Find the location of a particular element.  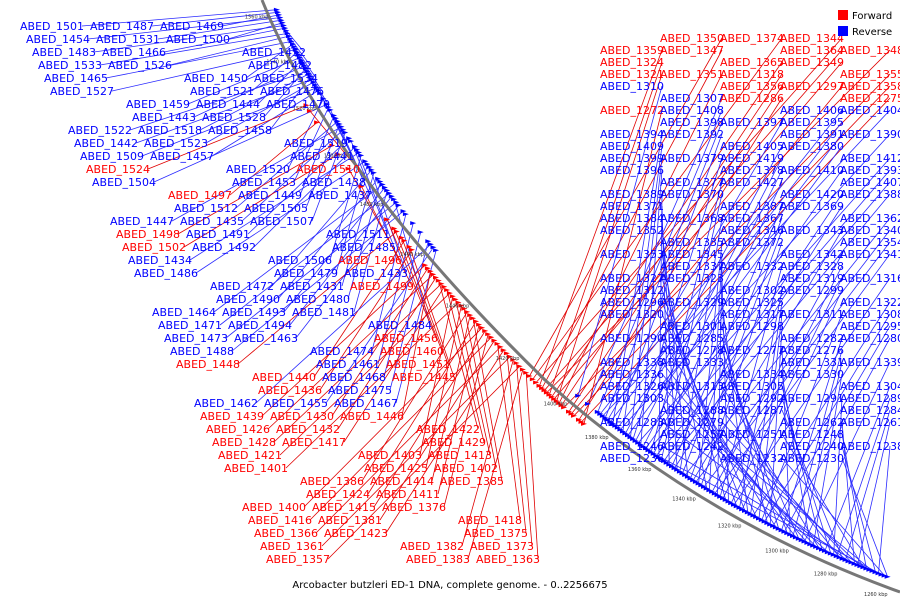

gene-label: ABED_1326 is located at coordinates (632, 386).